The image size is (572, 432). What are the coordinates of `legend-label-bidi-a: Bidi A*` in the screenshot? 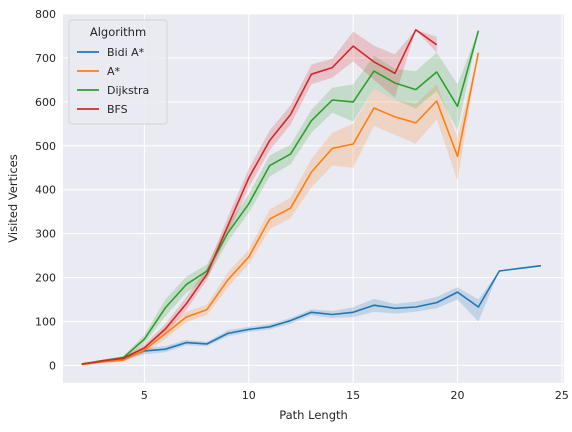 It's located at (126, 52).